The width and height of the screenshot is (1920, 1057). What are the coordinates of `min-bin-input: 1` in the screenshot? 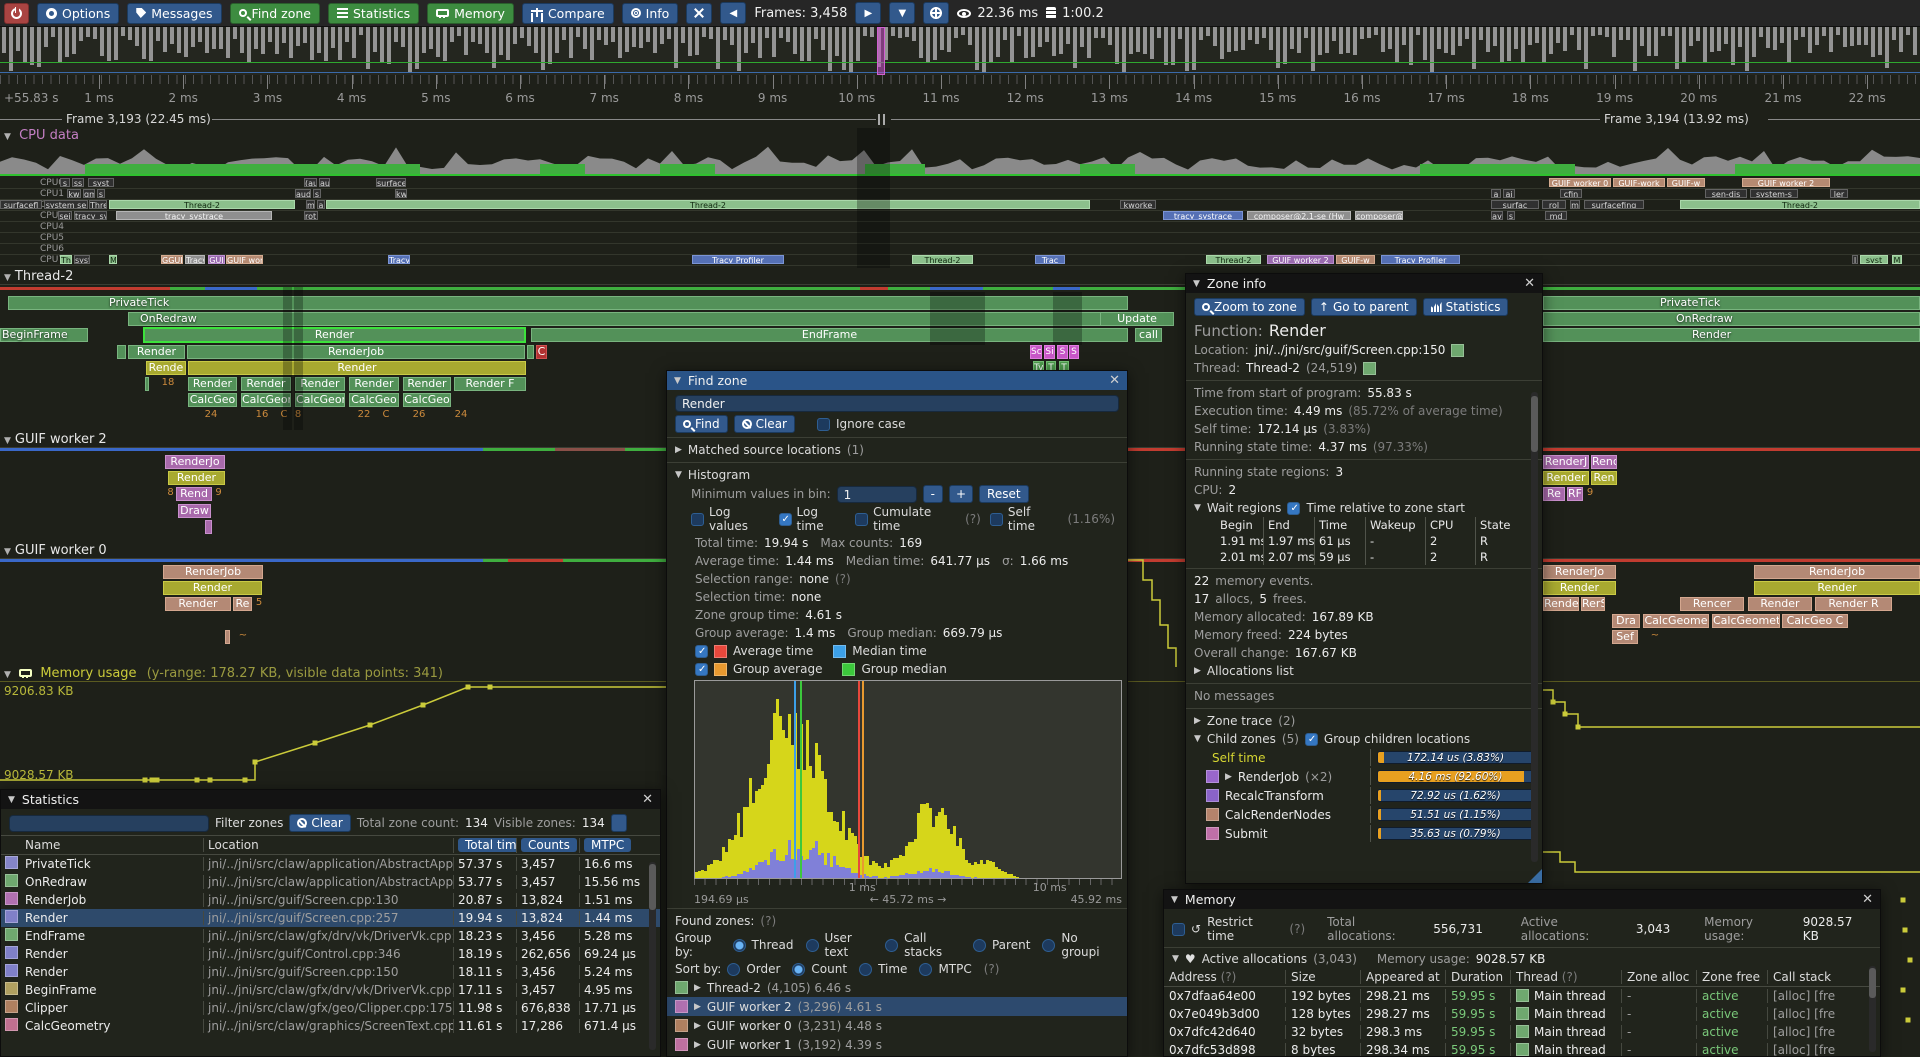 It's located at (876, 494).